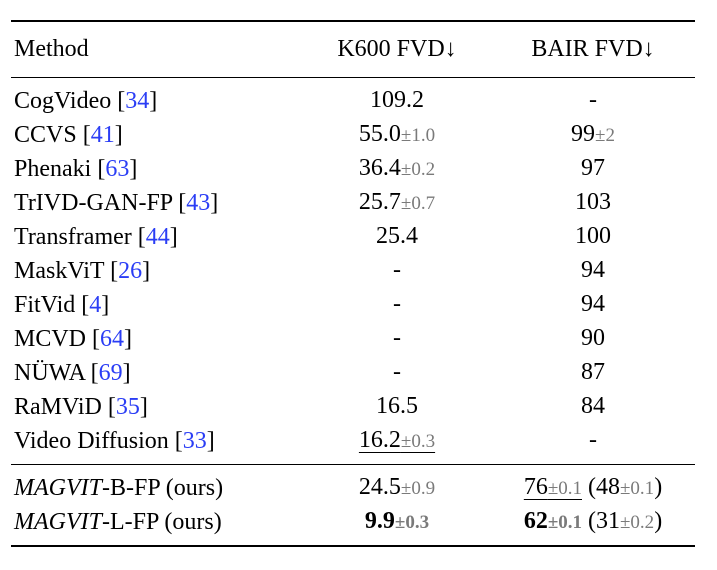 This screenshot has width=717, height=570. Describe the element at coordinates (593, 304) in the screenshot. I see `bair-value: 94` at that location.